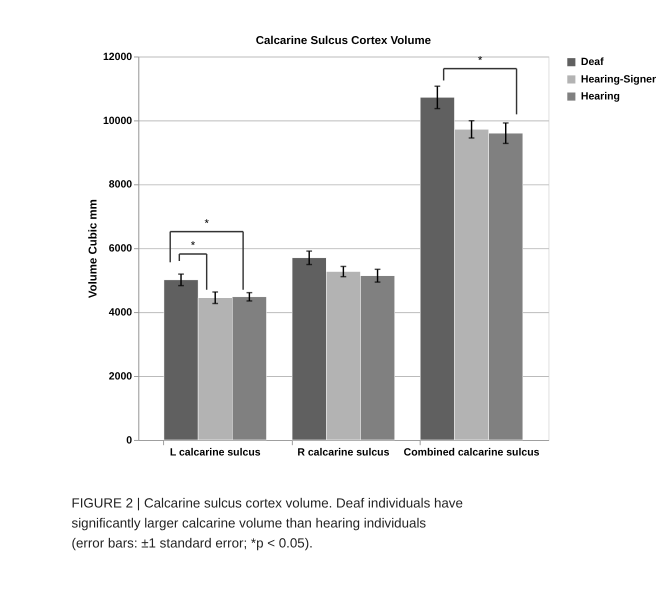  Describe the element at coordinates (343, 453) in the screenshot. I see `x-tick-label: R calcarine sulcus` at that location.